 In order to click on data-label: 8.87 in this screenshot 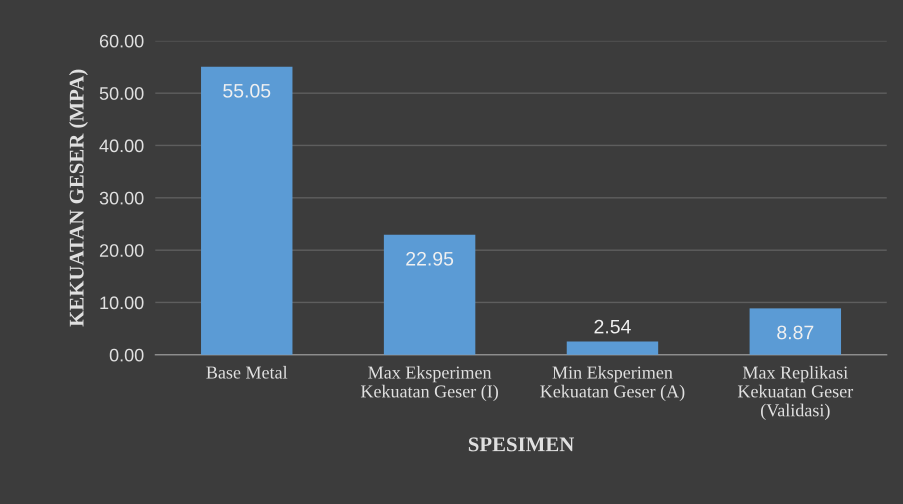, I will do `click(795, 333)`.